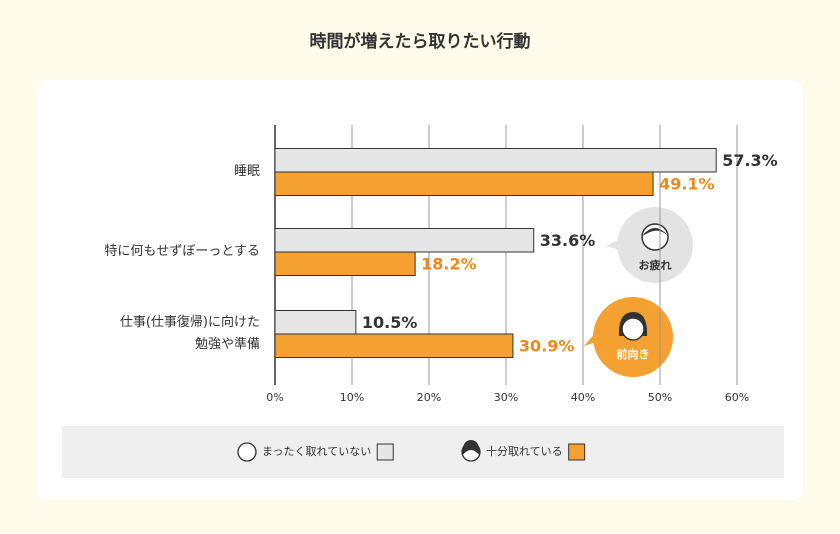 This screenshot has height=534, width=840. I want to click on category-label: 特に何もせずぼーっとする, so click(182, 251).